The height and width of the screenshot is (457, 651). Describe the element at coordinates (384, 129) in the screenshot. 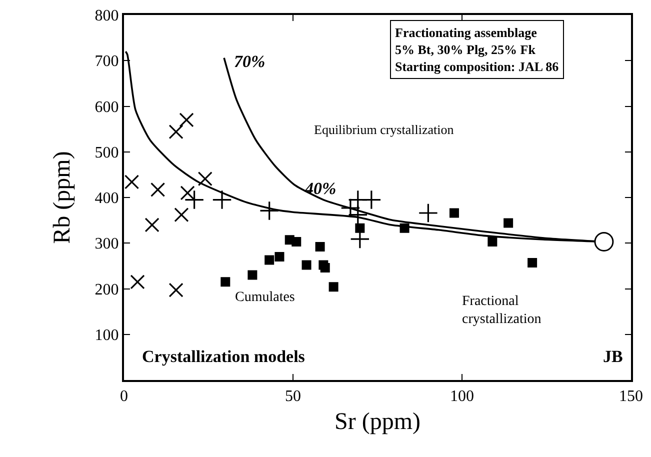

I see `annotation: Equilibrium crystallization` at that location.